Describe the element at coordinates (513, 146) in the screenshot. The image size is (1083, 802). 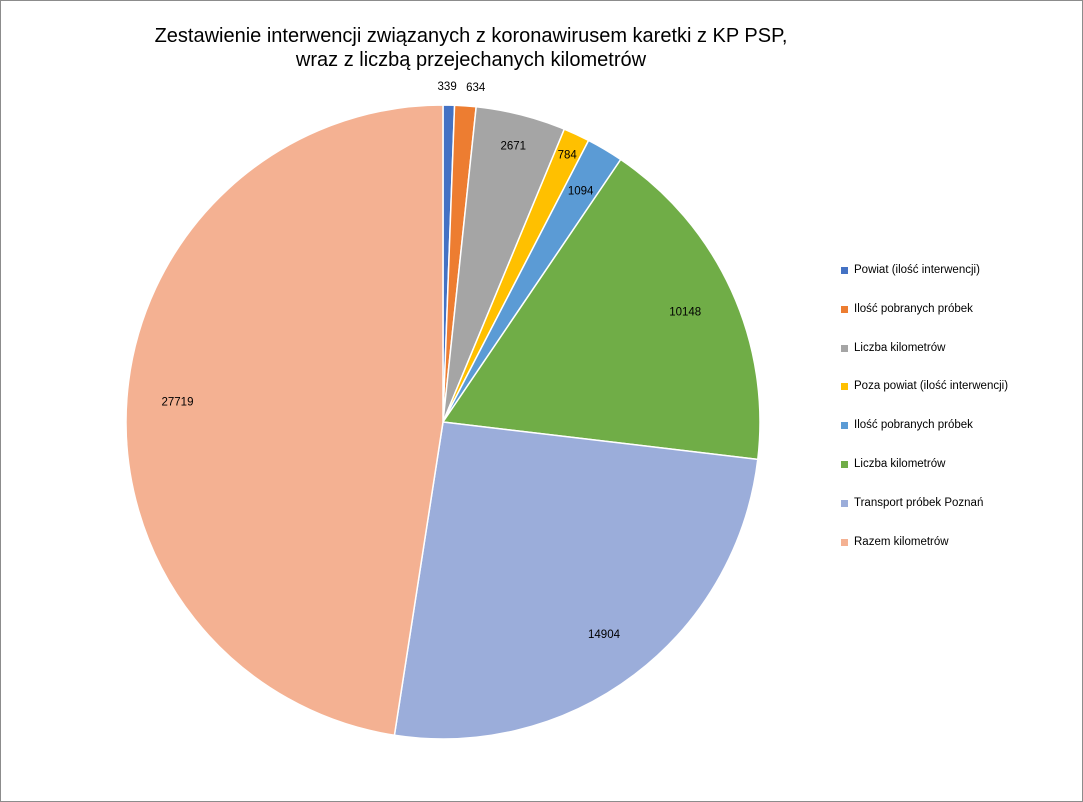
I see `data-label-3: 2671` at that location.